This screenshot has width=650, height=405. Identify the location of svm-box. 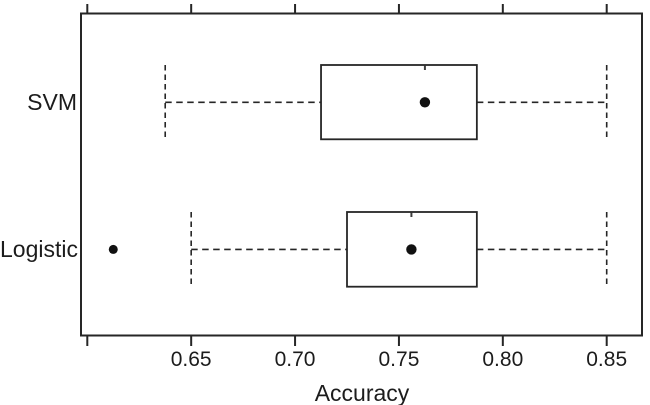
(399, 102).